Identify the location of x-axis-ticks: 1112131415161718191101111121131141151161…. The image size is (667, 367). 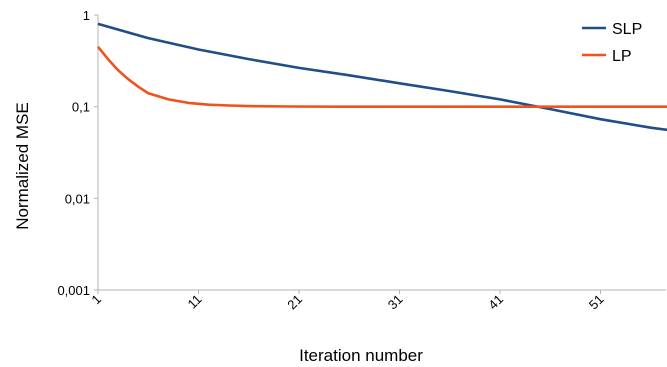
(347, 301).